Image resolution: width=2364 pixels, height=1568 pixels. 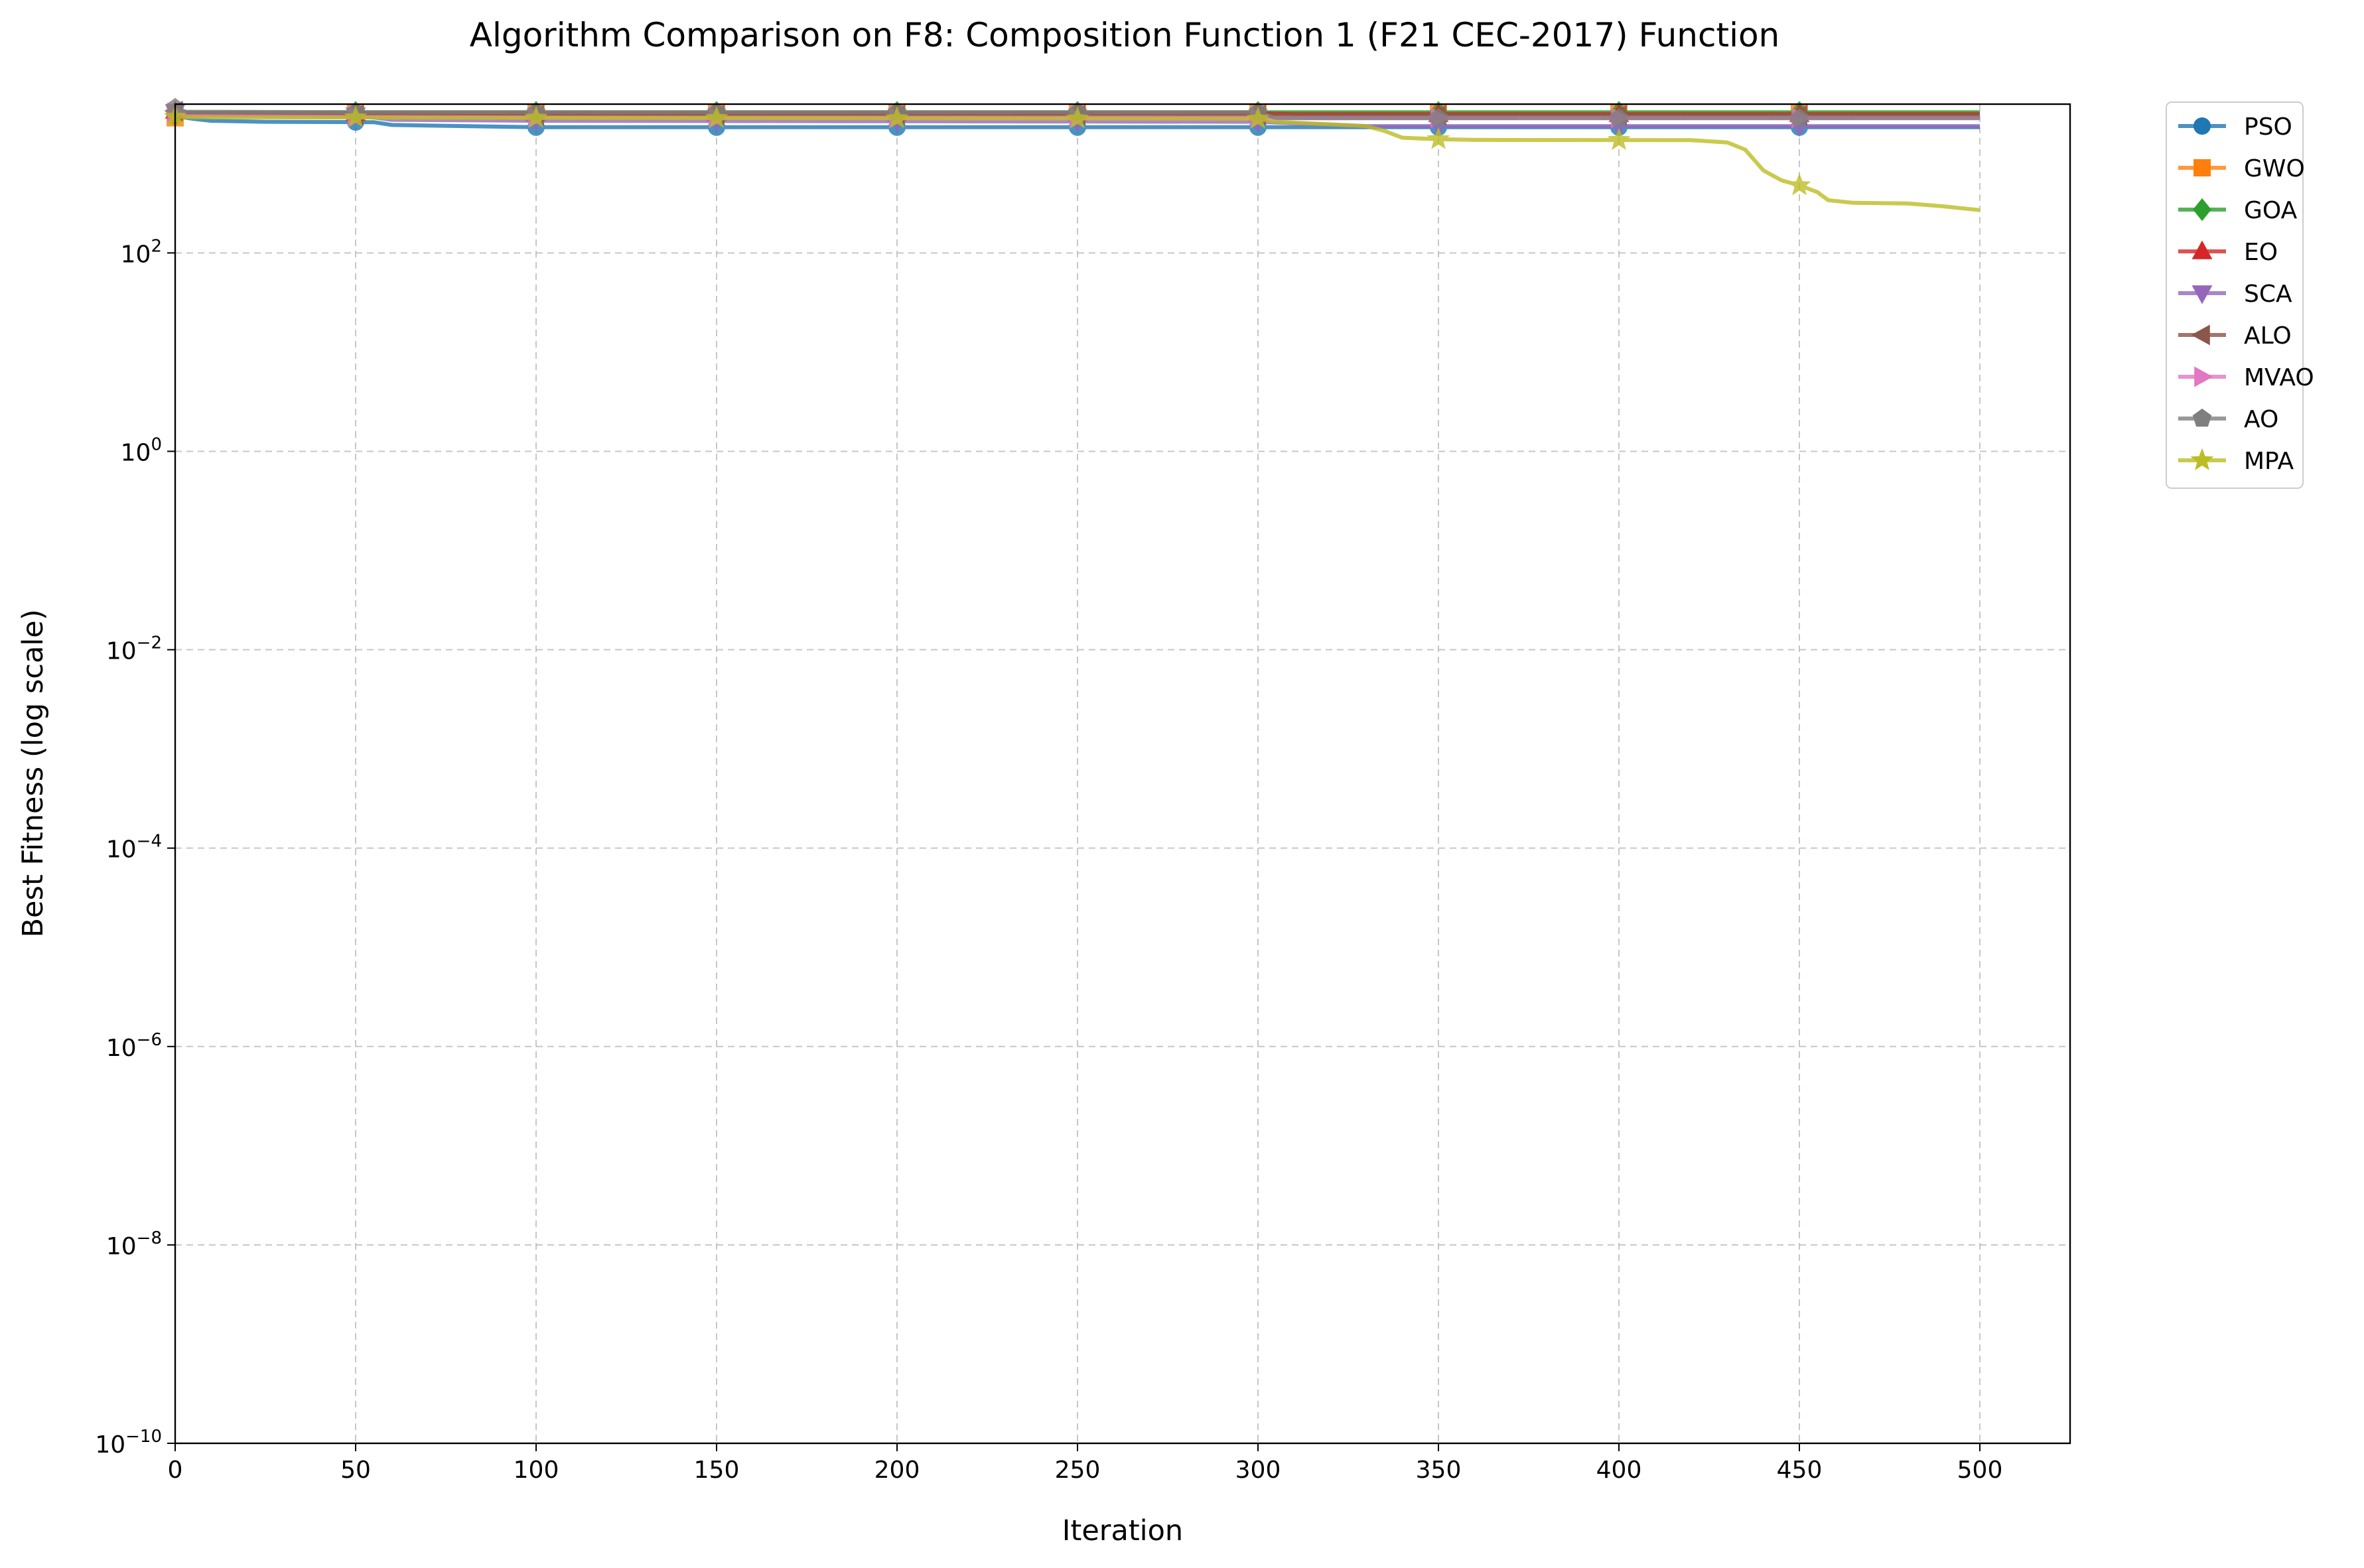 What do you see at coordinates (143, 1437) in the screenshot?
I see `y-tick-label-exponent: −10` at bounding box center [143, 1437].